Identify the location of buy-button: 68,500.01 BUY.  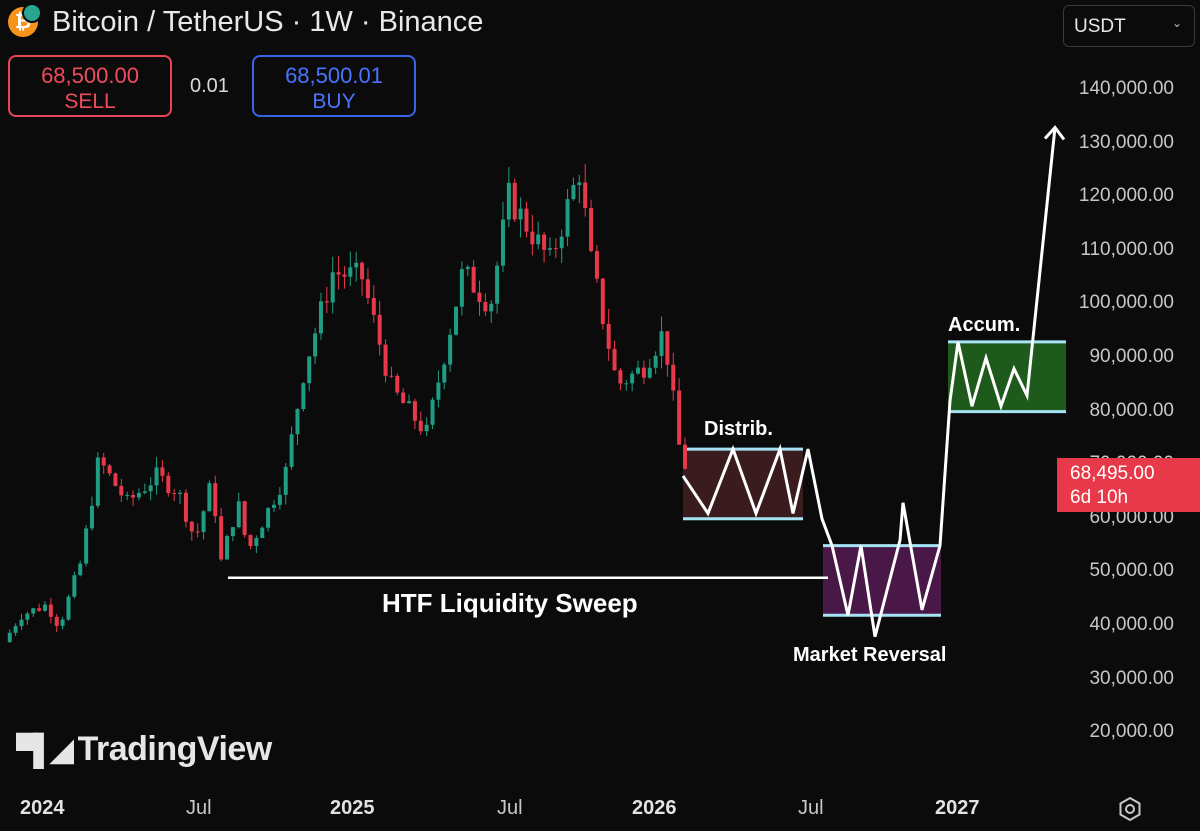
(334, 86).